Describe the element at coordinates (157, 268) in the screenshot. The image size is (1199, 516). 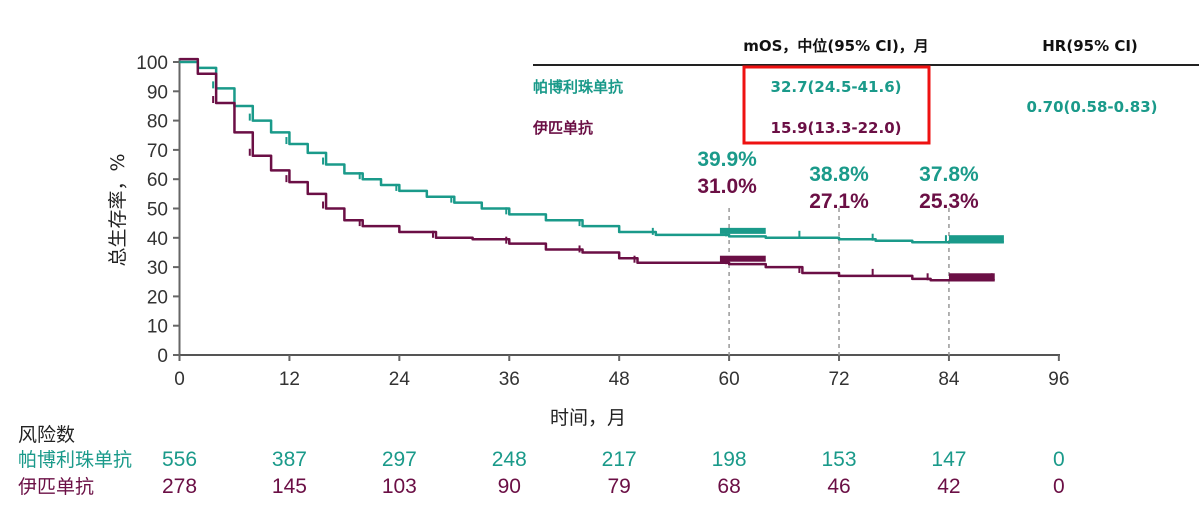
I see `y-tick-label: 30` at that location.